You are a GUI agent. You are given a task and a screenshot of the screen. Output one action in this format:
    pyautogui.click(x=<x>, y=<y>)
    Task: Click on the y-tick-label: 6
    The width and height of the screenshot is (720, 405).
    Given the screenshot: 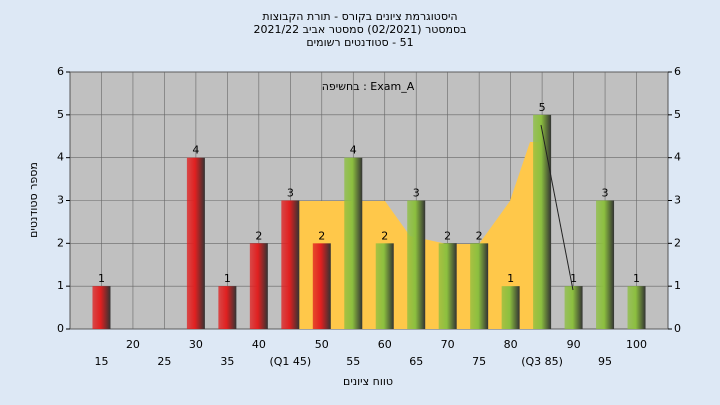 What is the action you would take?
    pyautogui.click(x=60, y=71)
    